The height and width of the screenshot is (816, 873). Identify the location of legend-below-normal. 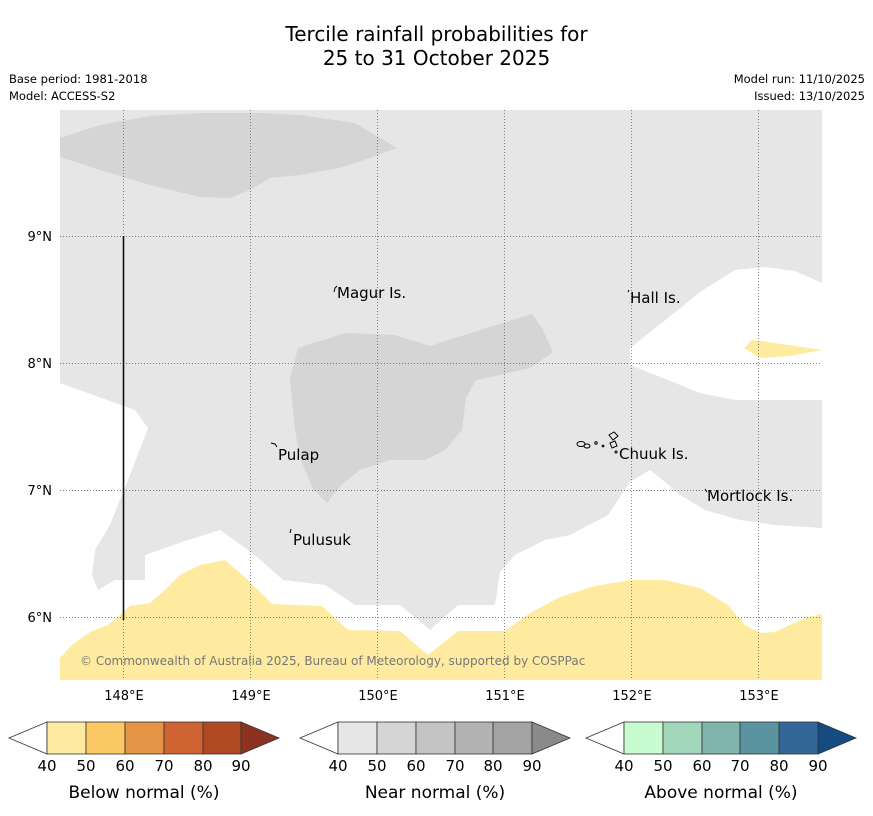
(144, 738).